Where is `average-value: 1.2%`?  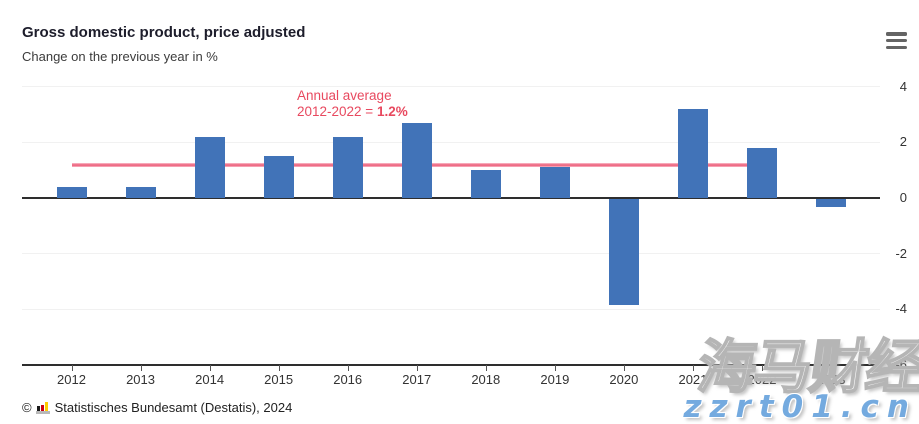
average-value: 1.2% is located at coordinates (392, 111).